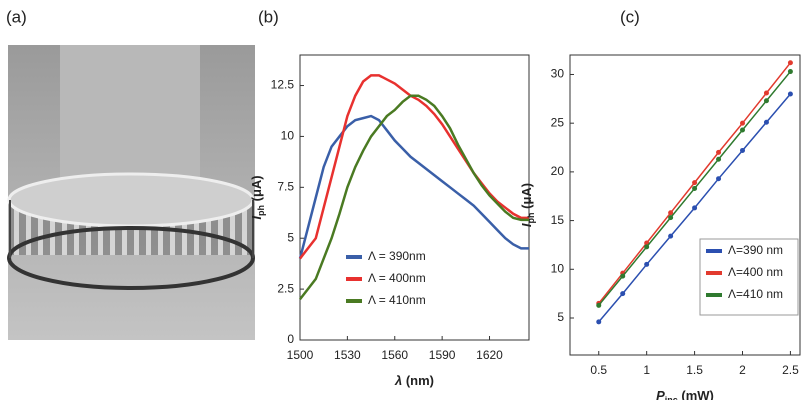 The width and height of the screenshot is (804, 400). What do you see at coordinates (290, 339) in the screenshot?
I see `y-tick-label: 0` at bounding box center [290, 339].